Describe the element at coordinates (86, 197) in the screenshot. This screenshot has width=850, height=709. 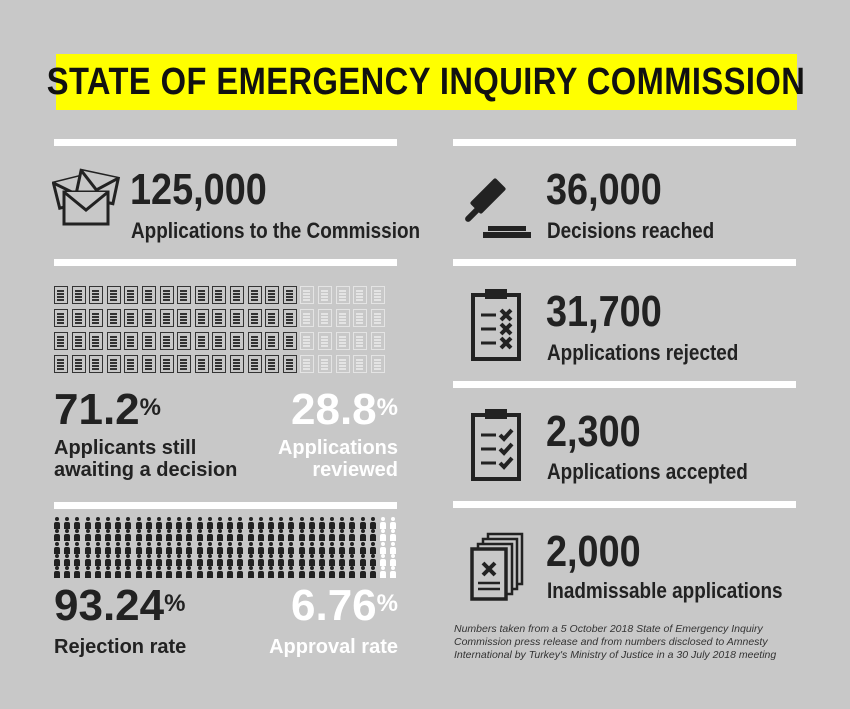
I see `envelopes-icon` at that location.